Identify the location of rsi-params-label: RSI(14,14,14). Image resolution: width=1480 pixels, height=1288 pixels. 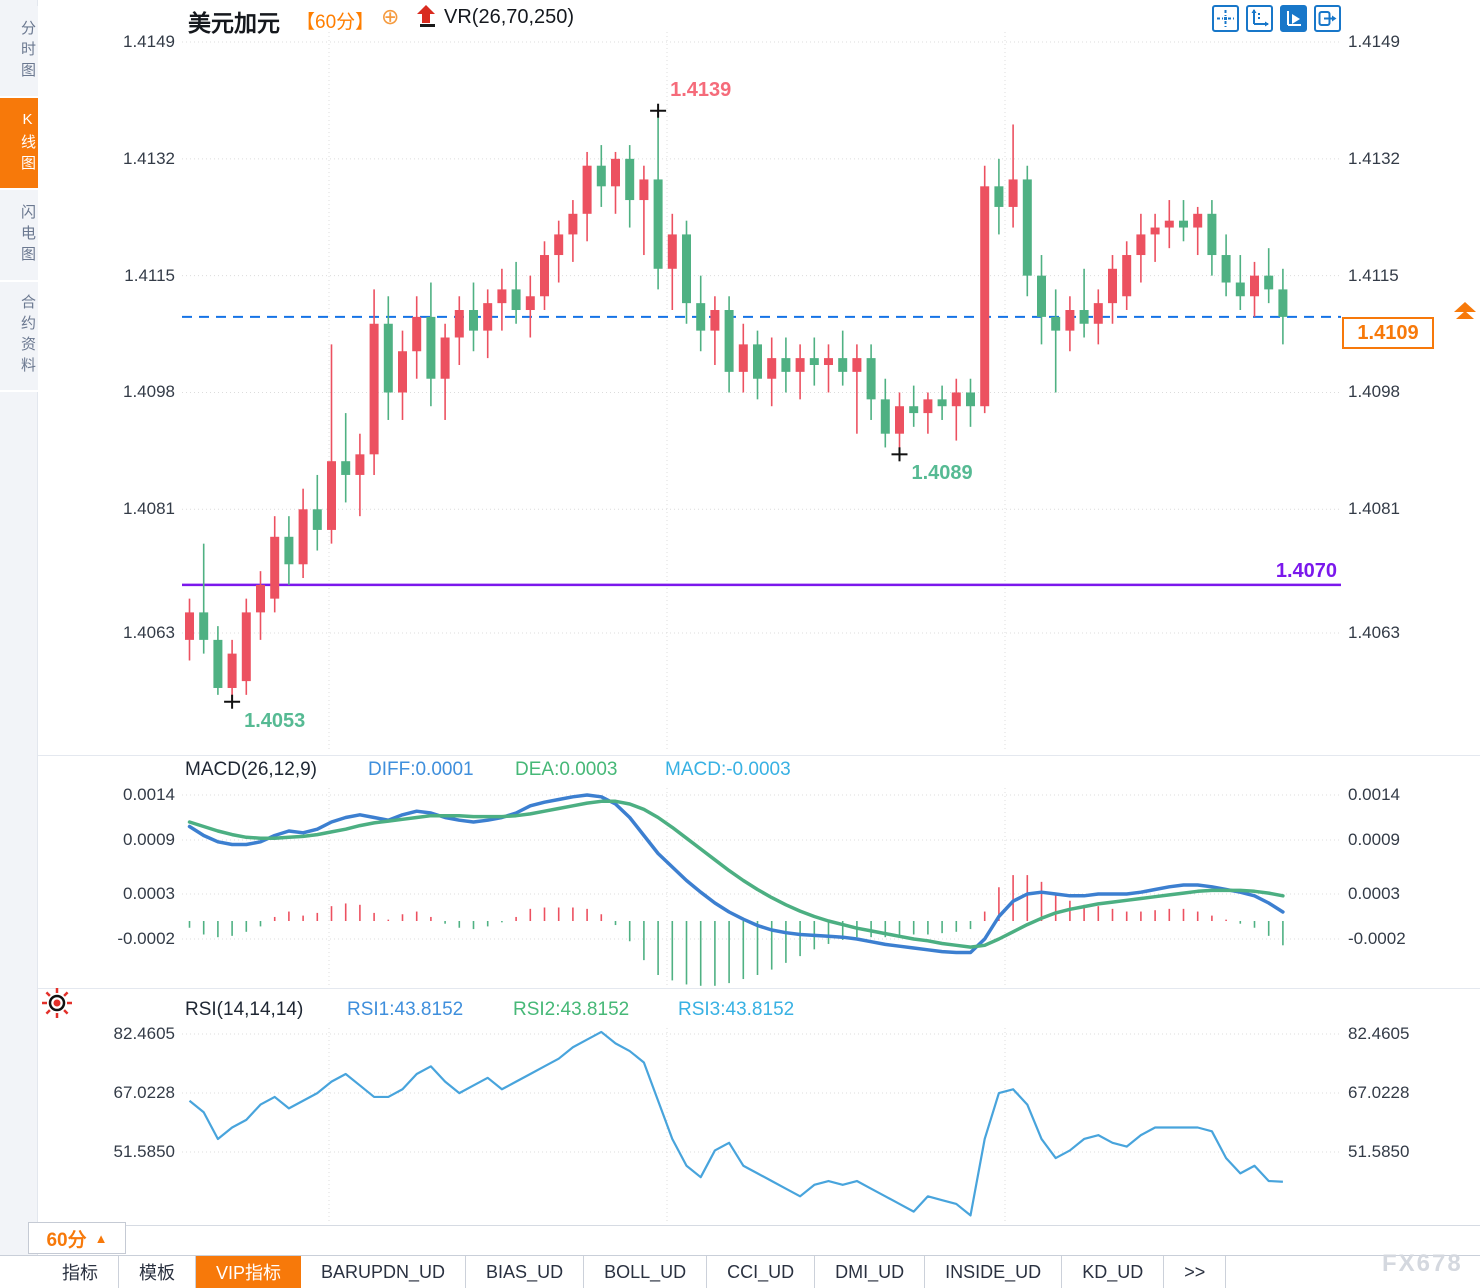
(244, 1009).